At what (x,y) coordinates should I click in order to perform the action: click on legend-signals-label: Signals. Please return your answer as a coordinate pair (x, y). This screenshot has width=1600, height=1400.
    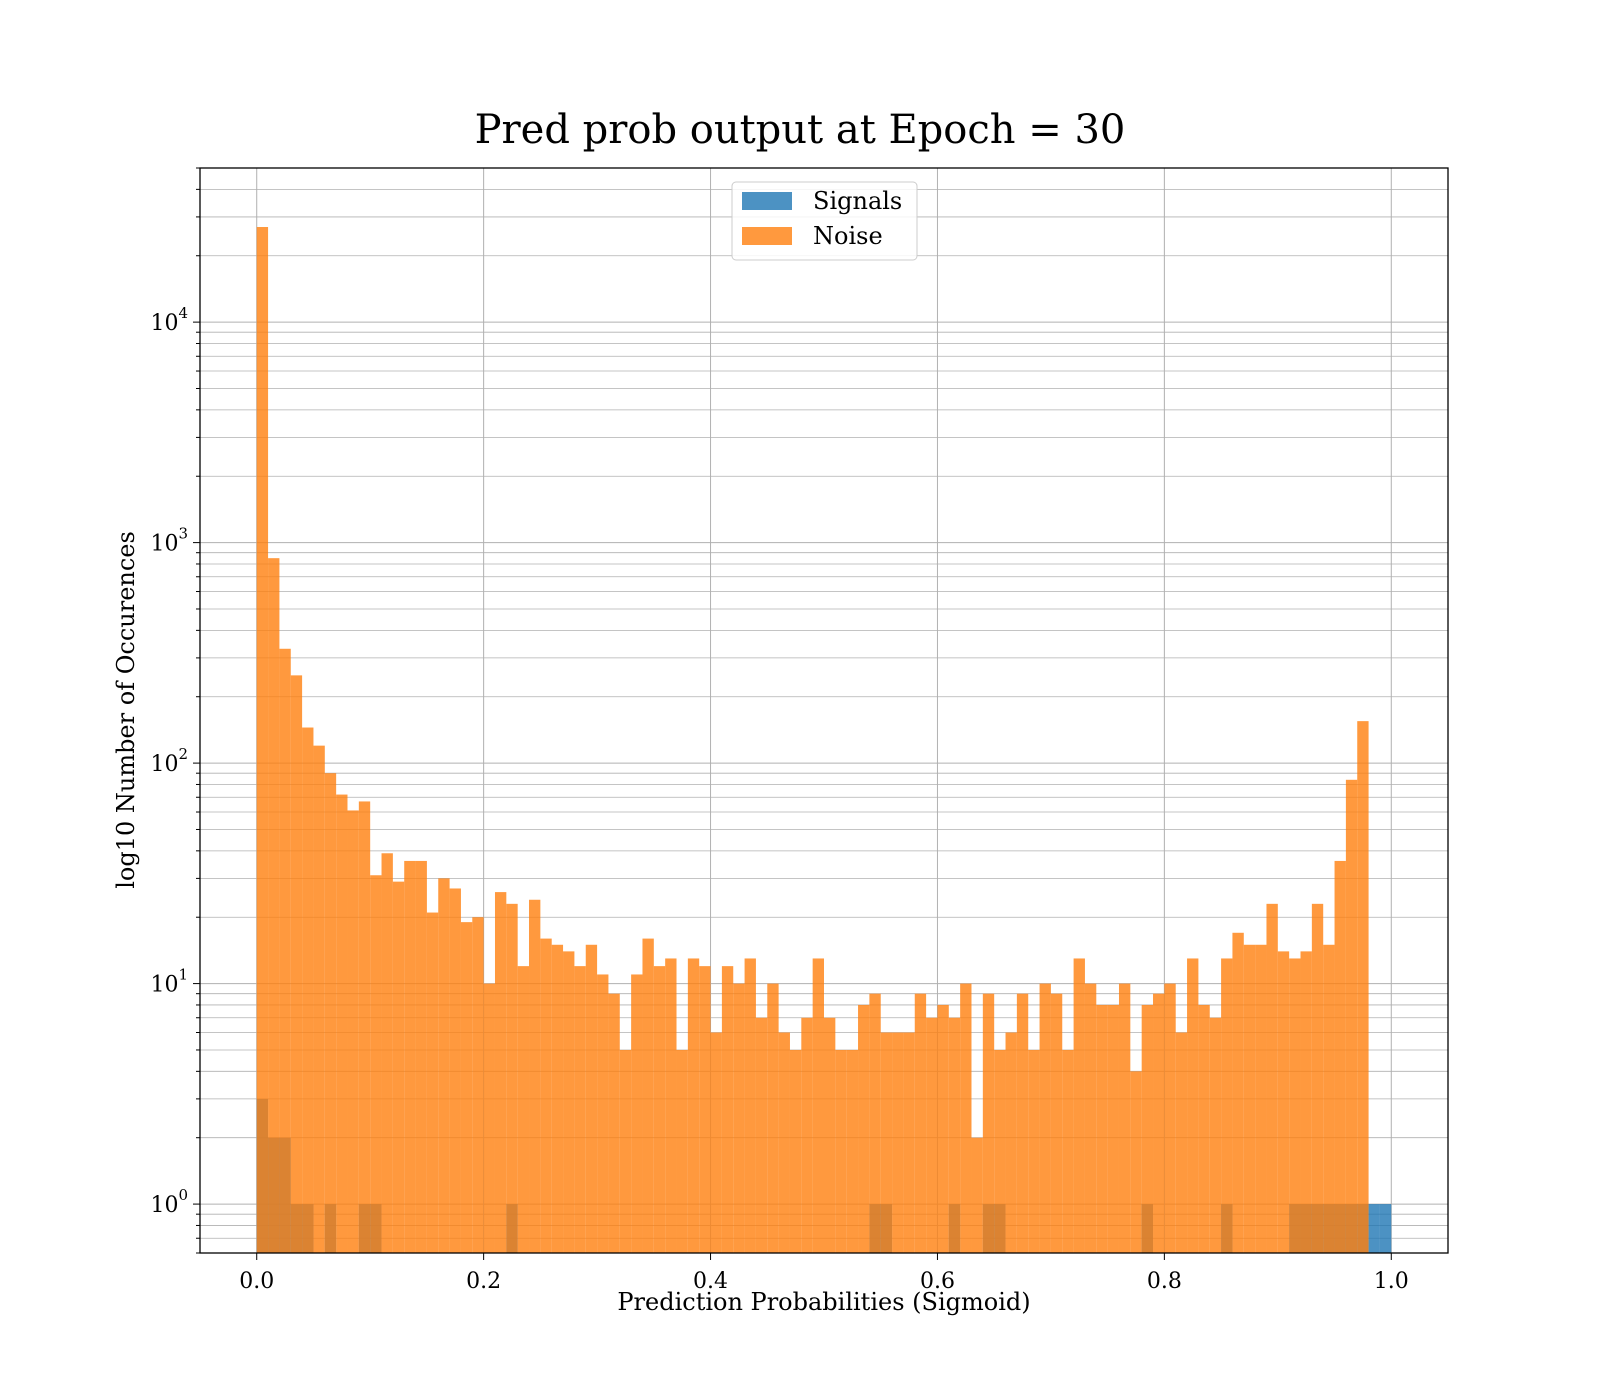
    Looking at the image, I should click on (857, 201).